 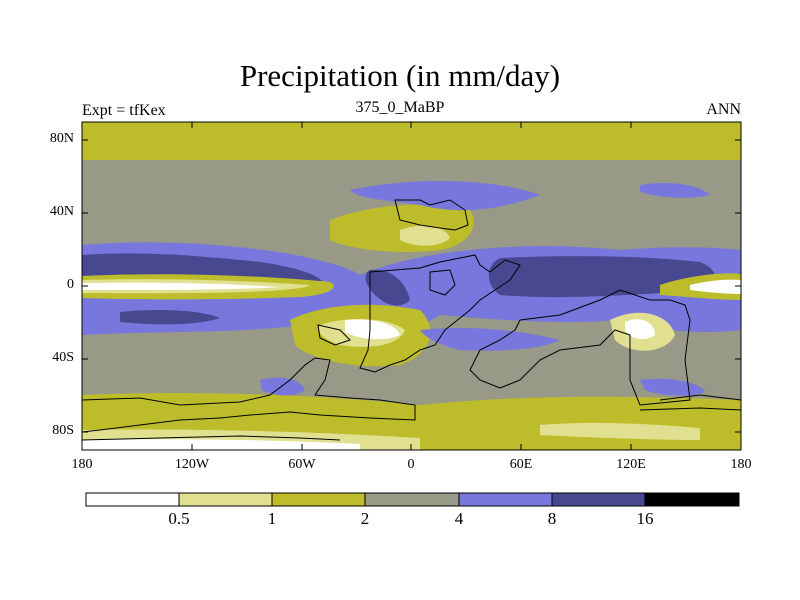 I want to click on x-tick-label: 60W, so click(x=302, y=464).